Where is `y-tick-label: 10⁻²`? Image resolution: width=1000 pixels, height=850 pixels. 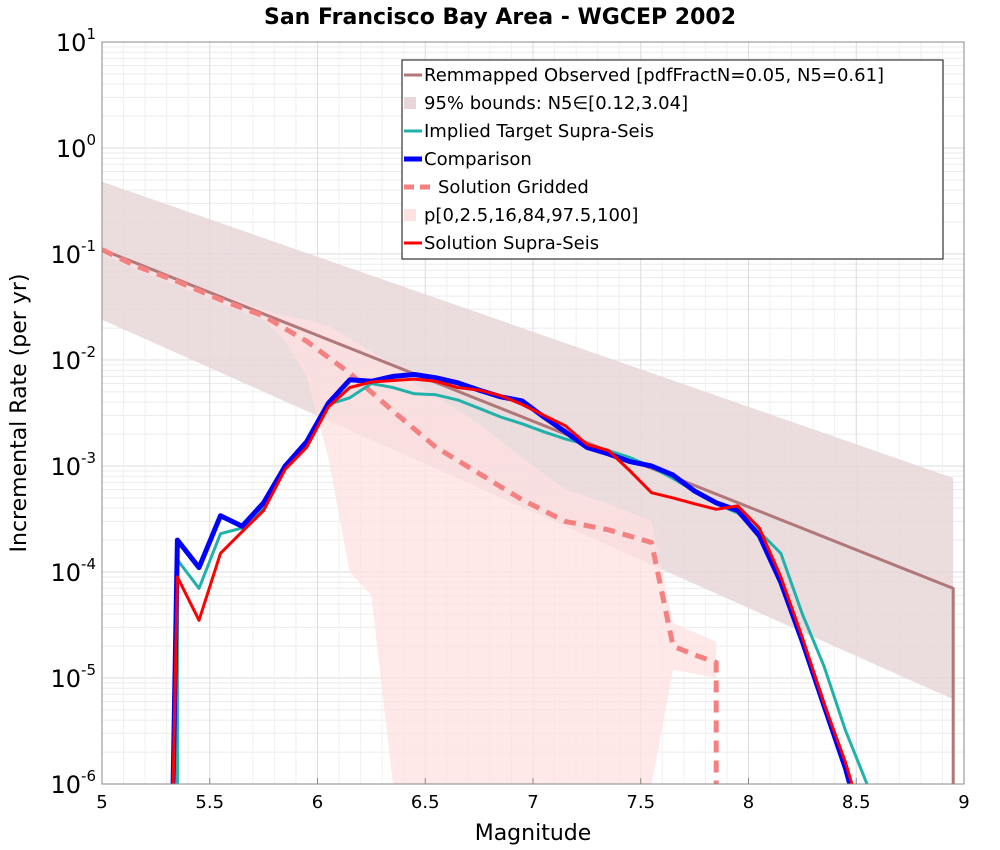
y-tick-label: 10⁻² is located at coordinates (73, 359).